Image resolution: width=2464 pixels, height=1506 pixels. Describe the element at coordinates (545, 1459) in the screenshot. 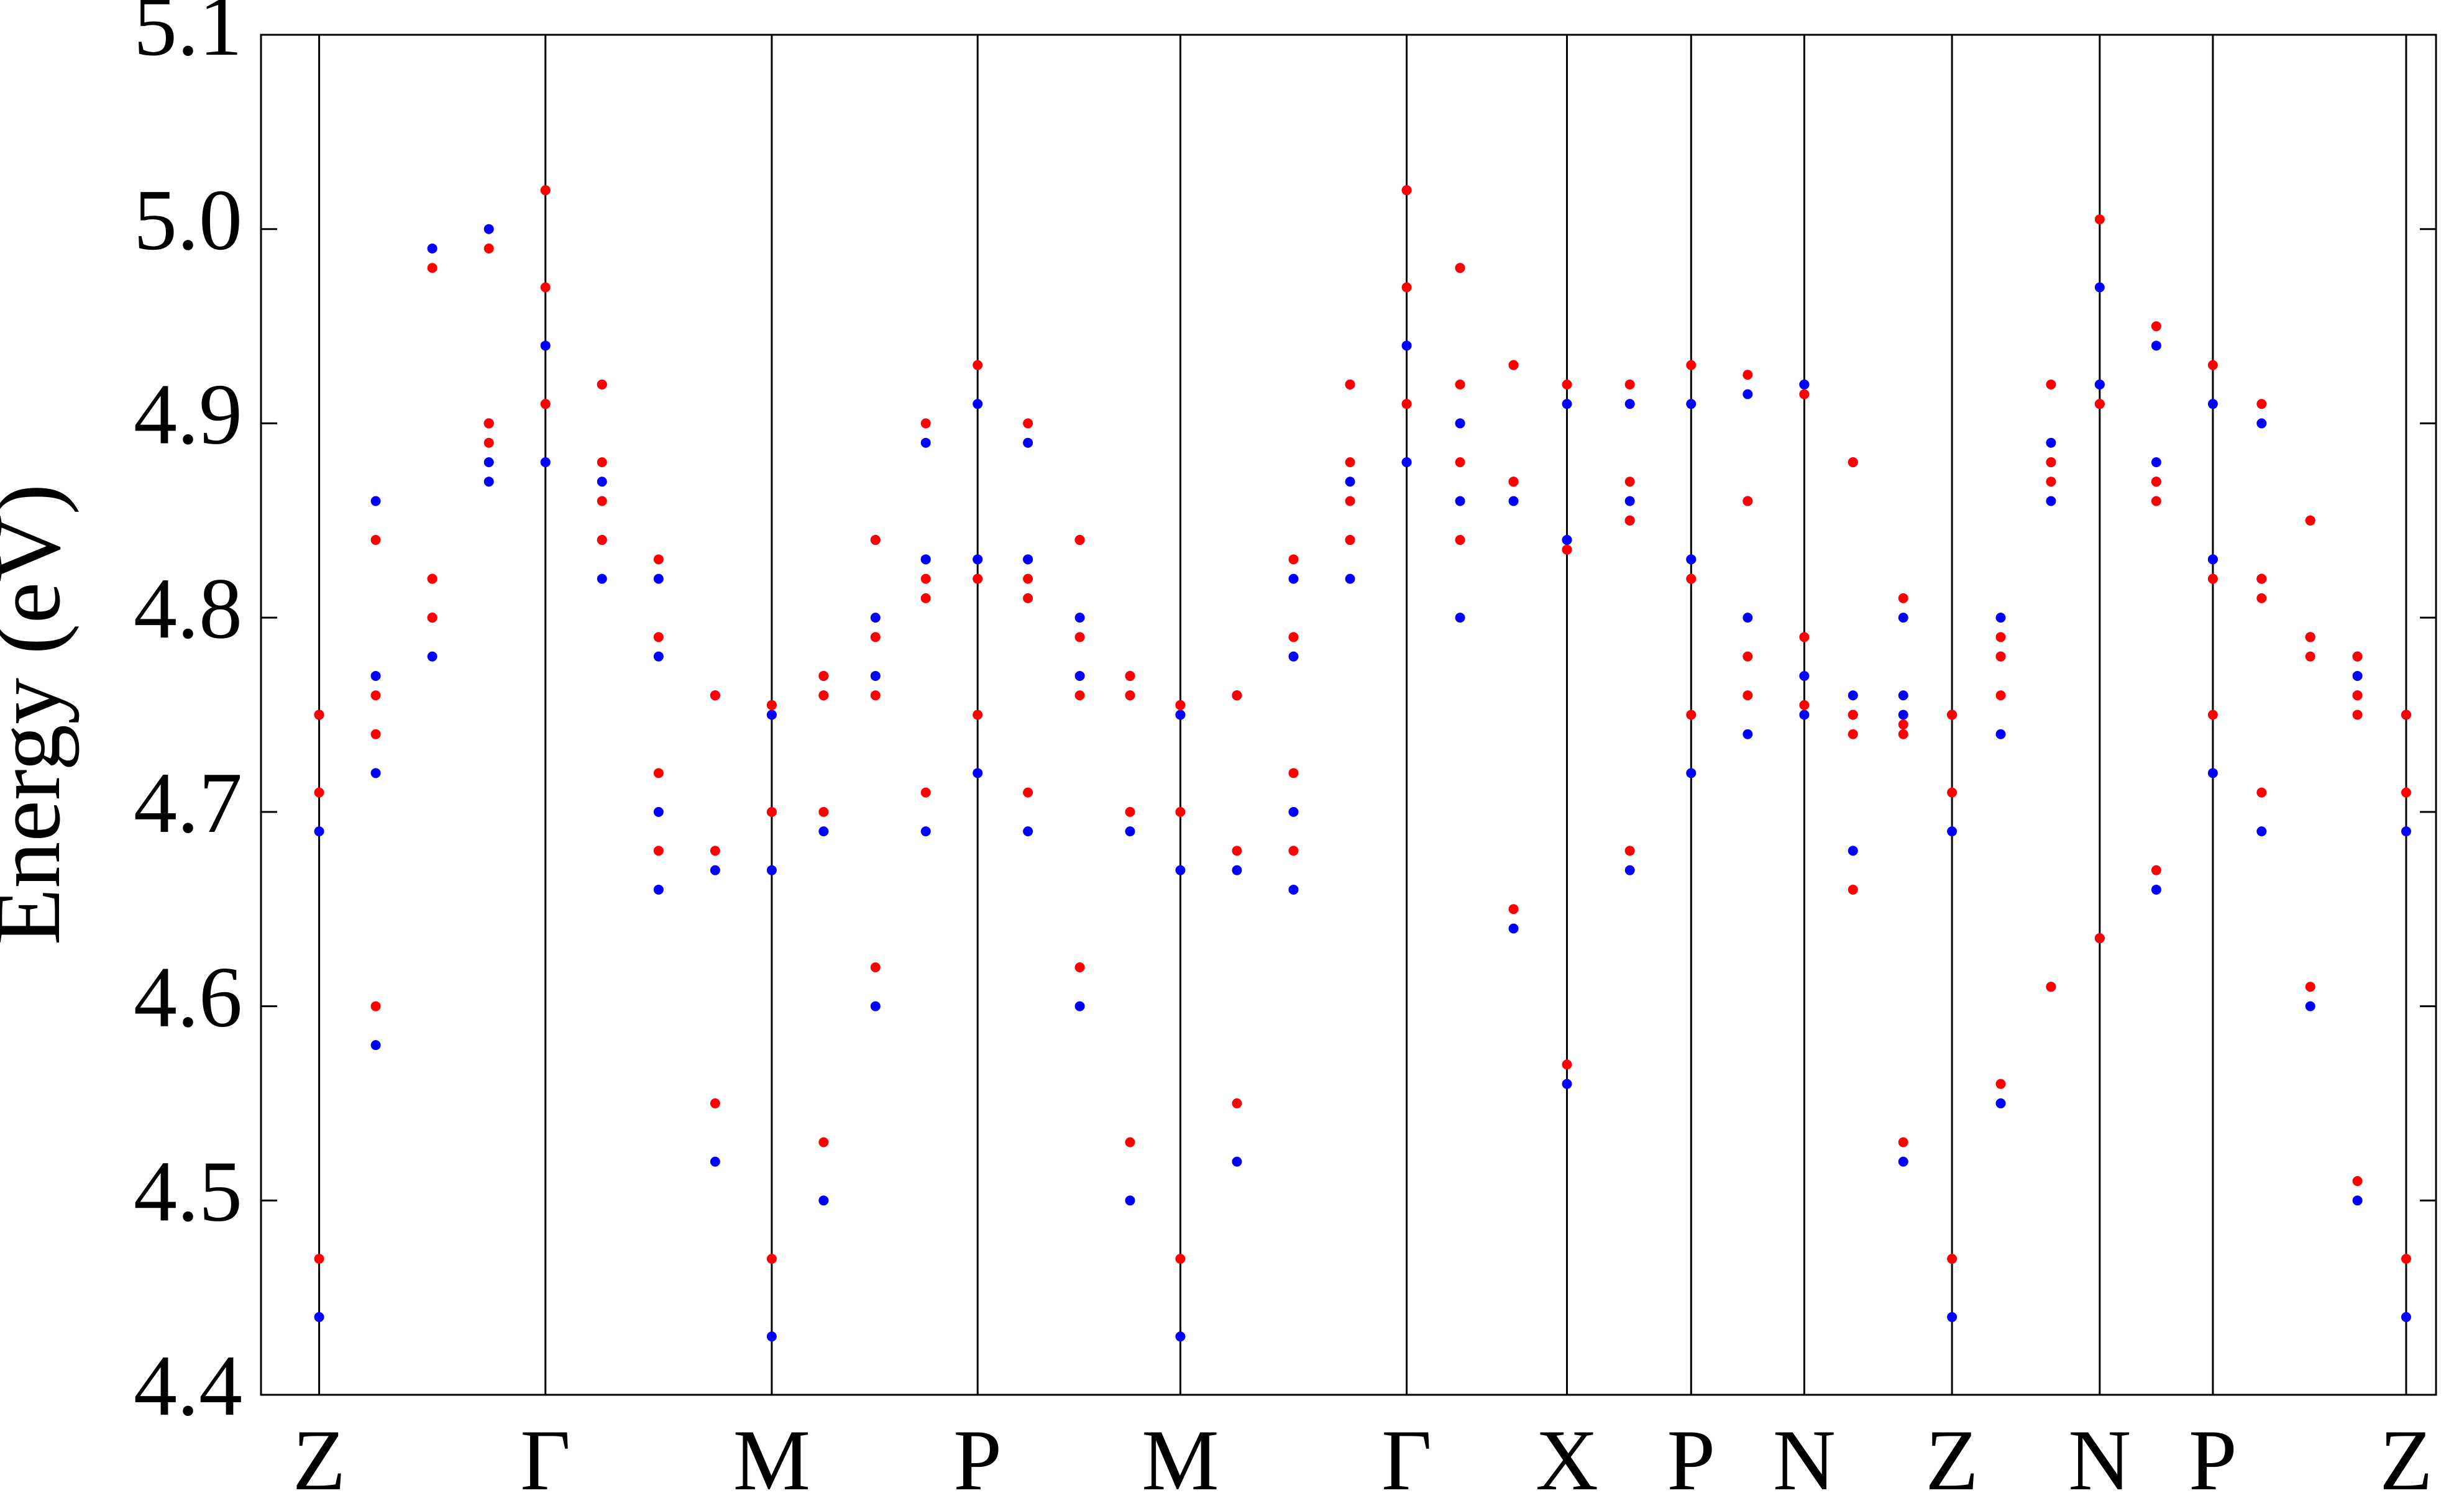

I see `x-tick-label: Γ` at that location.